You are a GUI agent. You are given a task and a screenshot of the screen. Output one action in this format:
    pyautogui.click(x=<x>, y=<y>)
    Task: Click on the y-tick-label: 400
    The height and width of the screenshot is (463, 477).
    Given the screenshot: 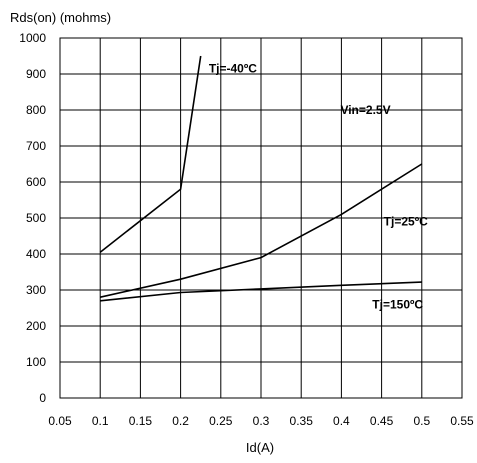 What is the action you would take?
    pyautogui.click(x=36, y=254)
    